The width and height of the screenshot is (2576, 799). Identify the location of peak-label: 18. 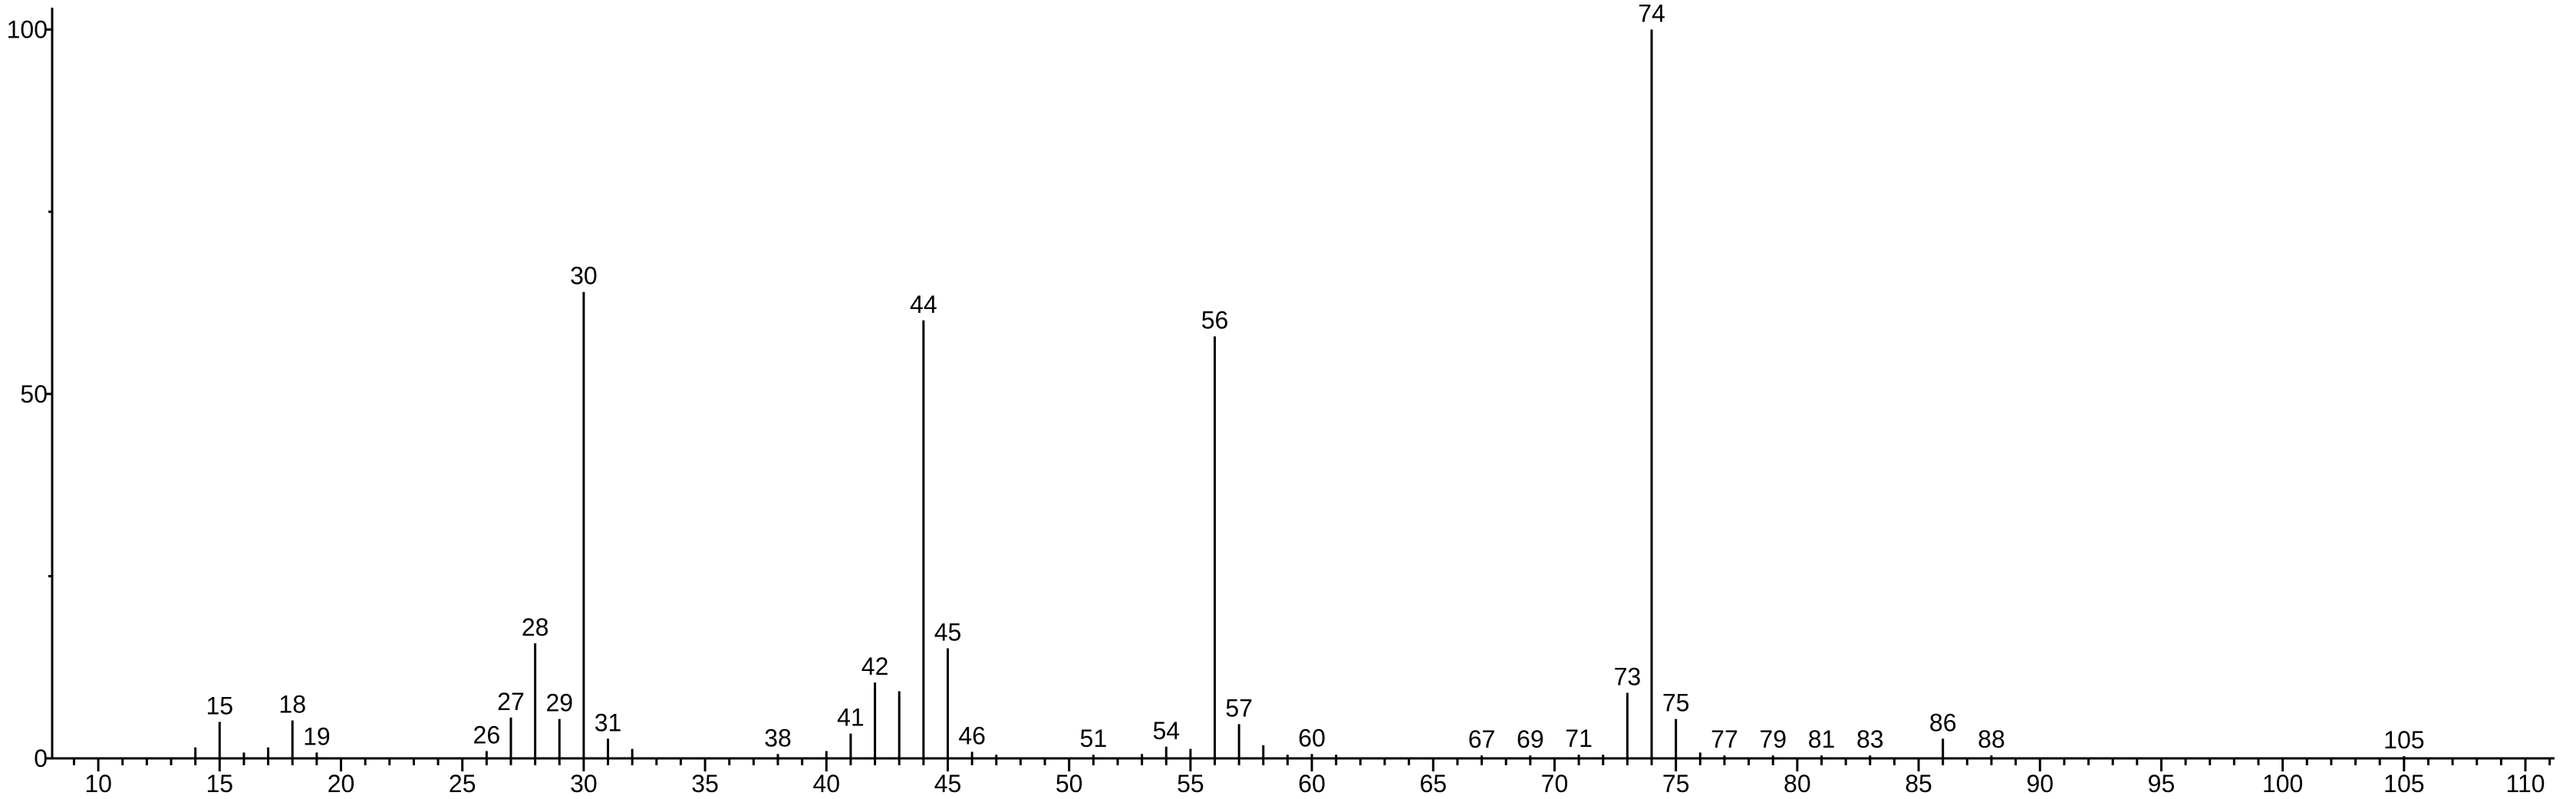
(292, 704).